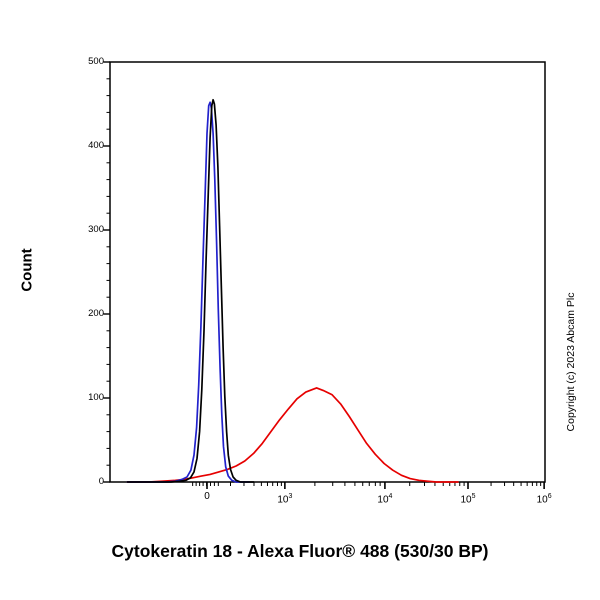 The height and width of the screenshot is (600, 600). I want to click on x-tick-label: 0, so click(207, 496).